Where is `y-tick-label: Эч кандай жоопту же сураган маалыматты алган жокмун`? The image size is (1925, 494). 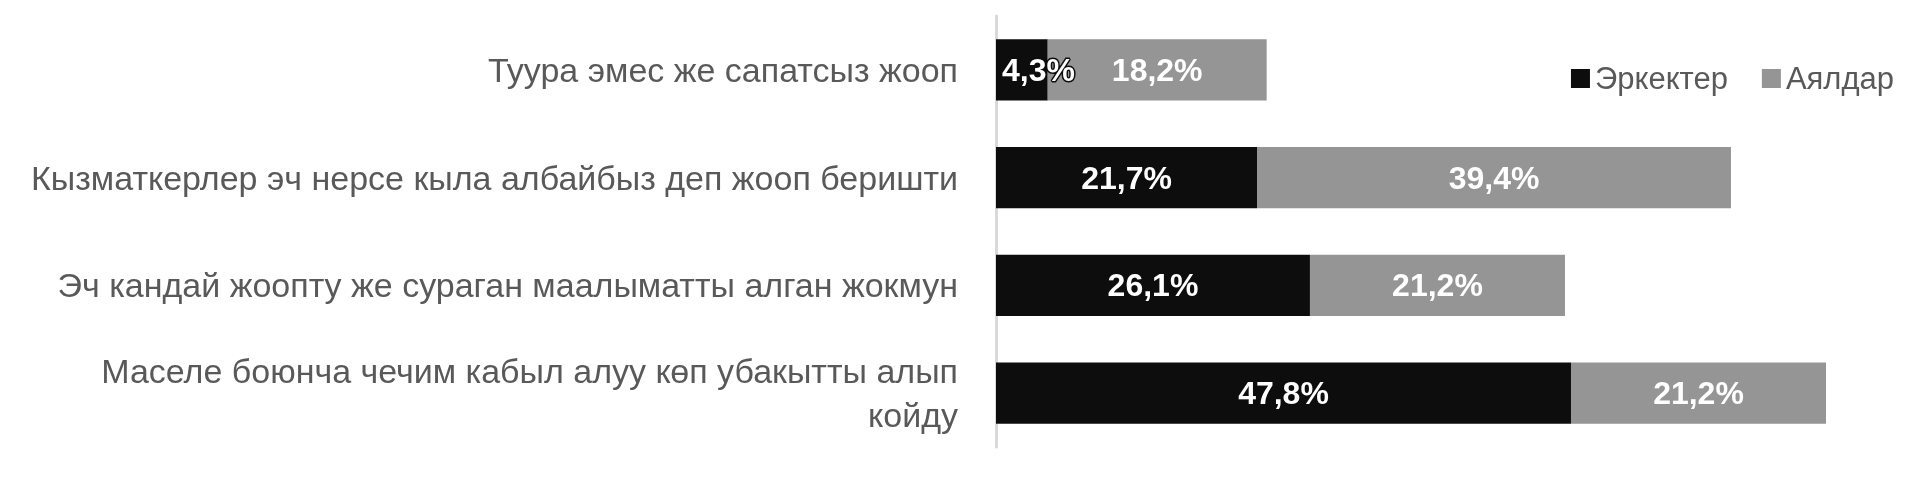
y-tick-label: Эч кандай жоопту же сураган маалыматты алган жокмун is located at coordinates (507, 285).